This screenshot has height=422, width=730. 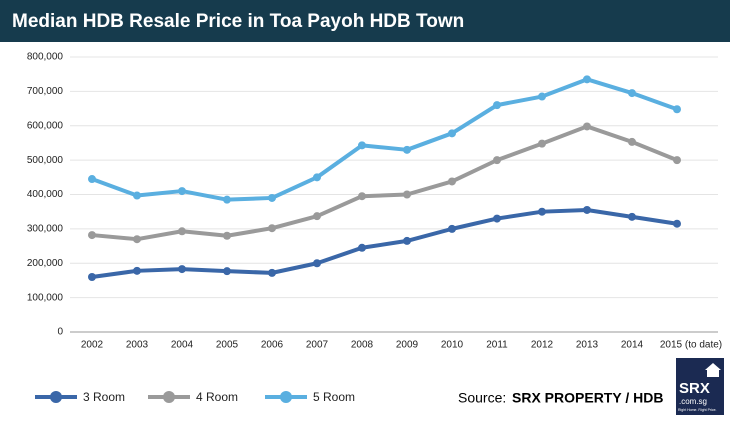 What do you see at coordinates (45, 297) in the screenshot?
I see `y-tick-label: 100,000` at bounding box center [45, 297].